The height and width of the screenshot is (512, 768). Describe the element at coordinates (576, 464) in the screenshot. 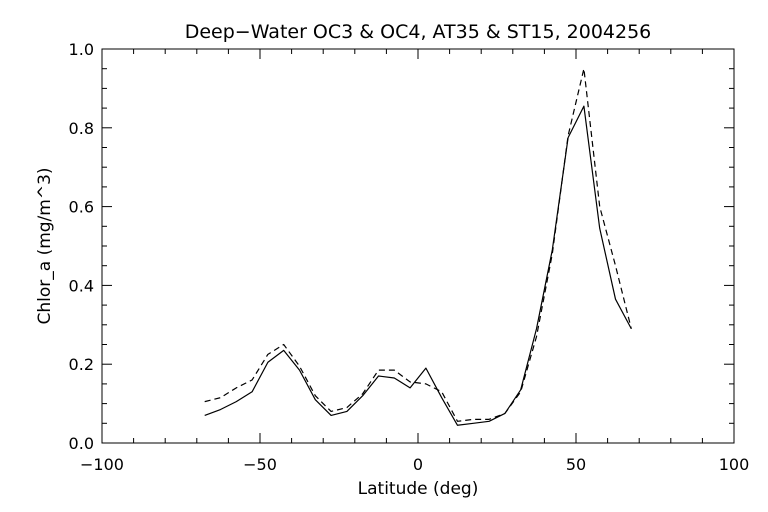

I see `x-tick-label: 50` at that location.